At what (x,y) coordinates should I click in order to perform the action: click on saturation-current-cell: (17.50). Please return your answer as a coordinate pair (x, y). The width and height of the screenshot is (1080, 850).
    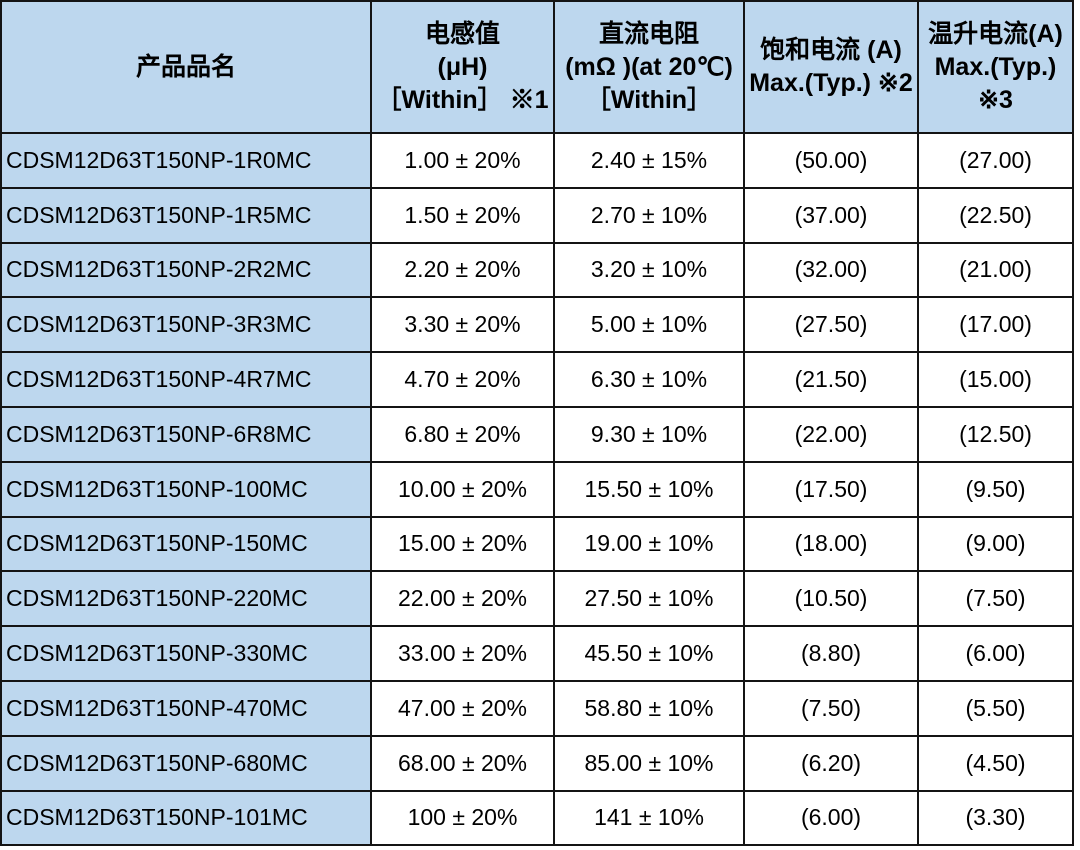
    Looking at the image, I should click on (831, 489).